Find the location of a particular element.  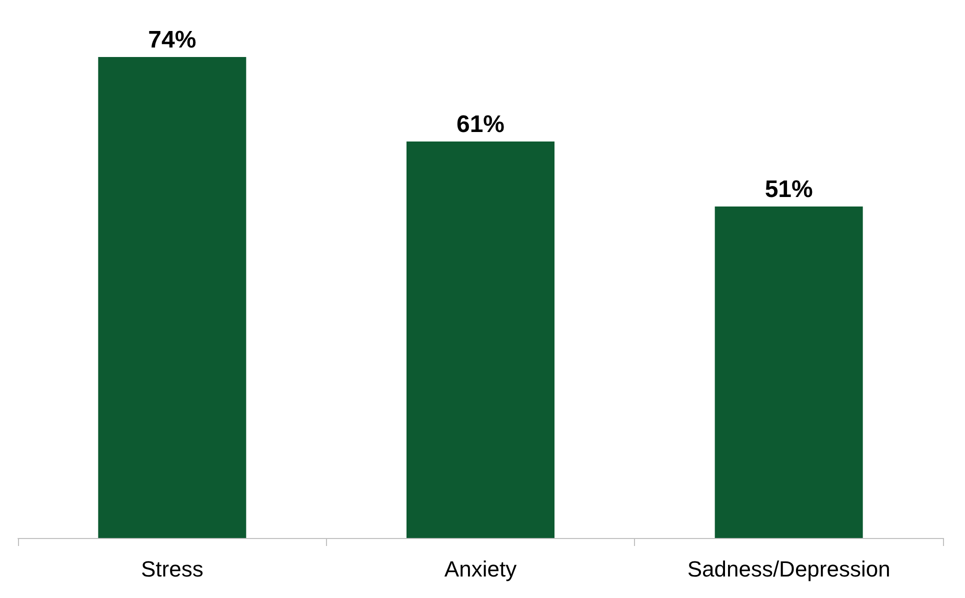

x-tick-label: Anxiety is located at coordinates (480, 569).